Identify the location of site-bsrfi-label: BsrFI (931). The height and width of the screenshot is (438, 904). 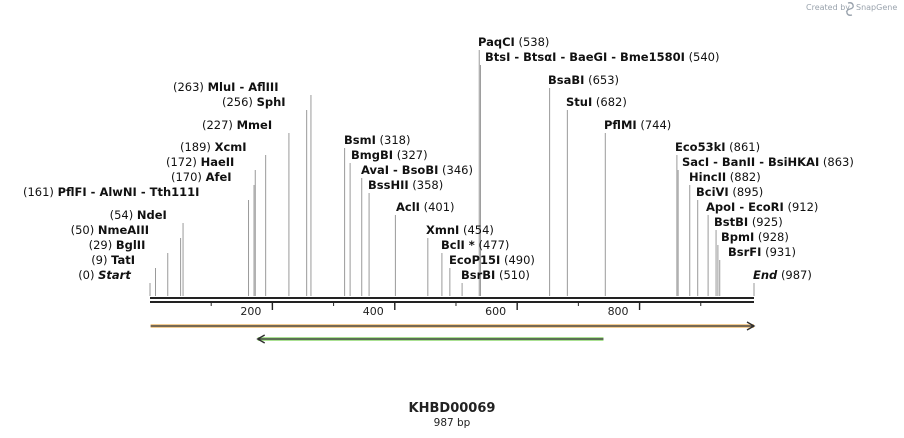
(762, 252).